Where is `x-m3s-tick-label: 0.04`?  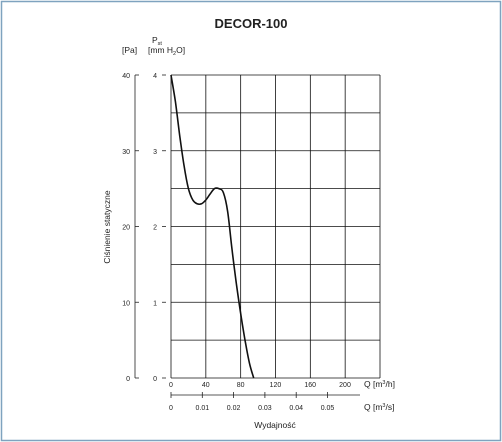 x-m3s-tick-label: 0.04 is located at coordinates (296, 408).